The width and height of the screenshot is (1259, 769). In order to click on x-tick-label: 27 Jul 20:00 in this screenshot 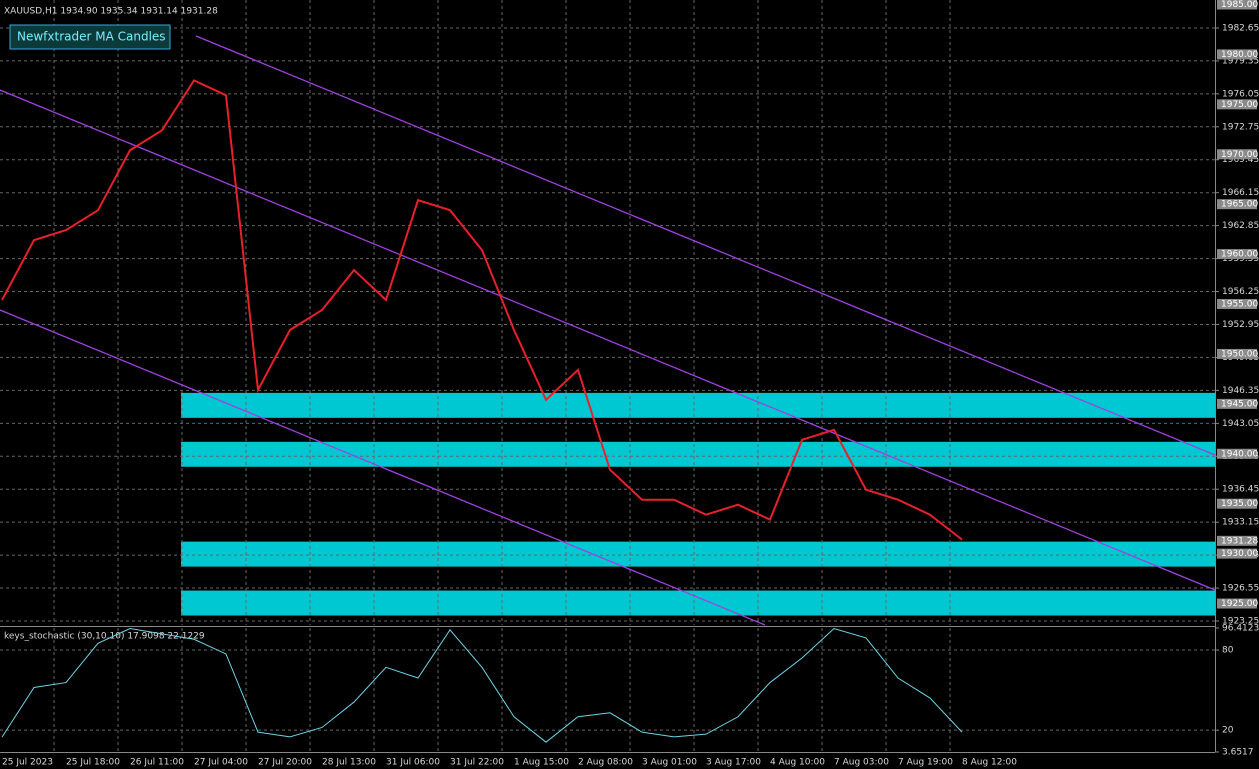, I will do `click(285, 763)`.